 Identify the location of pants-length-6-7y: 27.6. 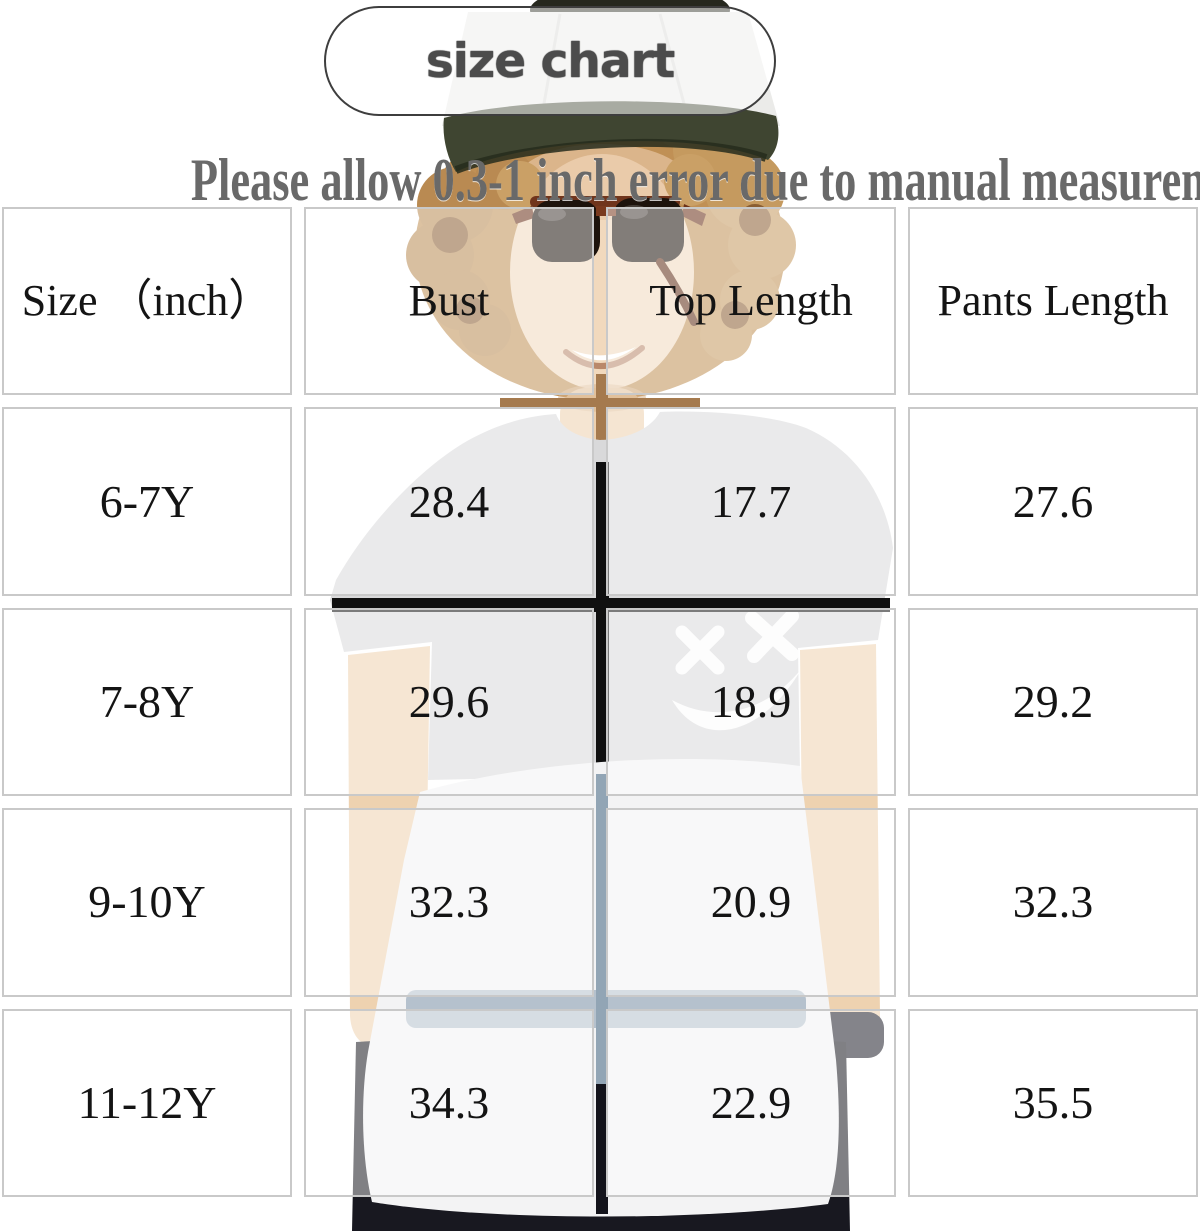
(1053, 501).